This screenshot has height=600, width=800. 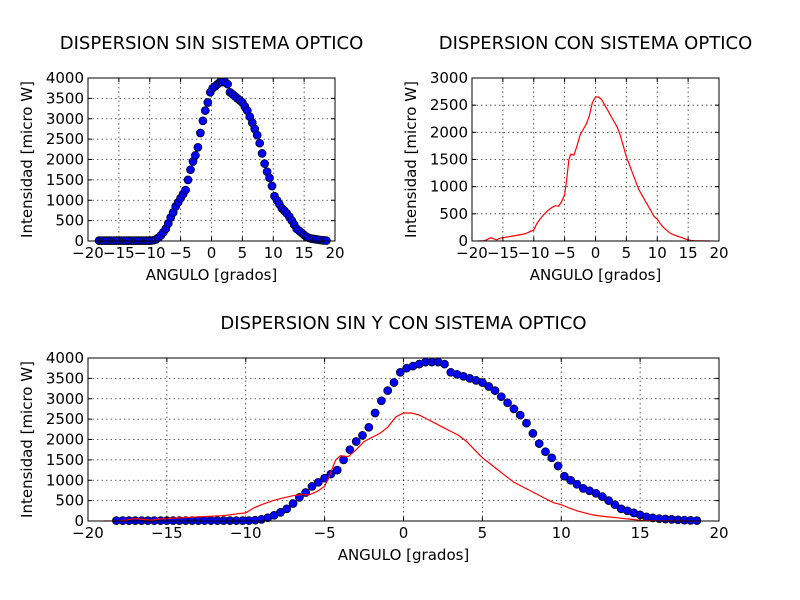 What do you see at coordinates (212, 43) in the screenshot?
I see `chart-title: DISPERSION SIN SISTEMA OPTICO` at bounding box center [212, 43].